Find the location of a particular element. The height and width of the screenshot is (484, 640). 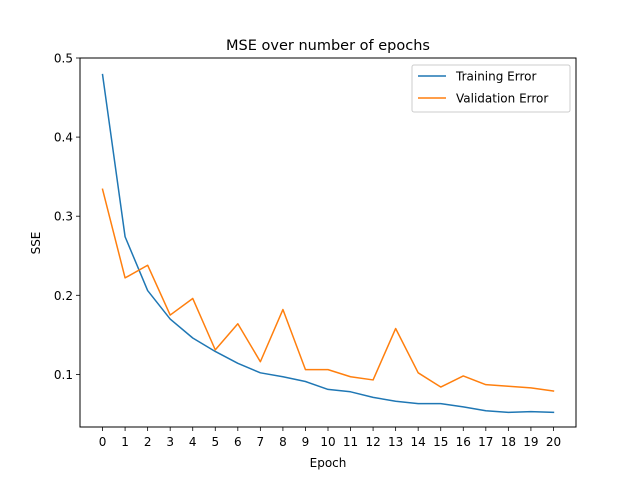

x-tick-label: 7 is located at coordinates (261, 442).